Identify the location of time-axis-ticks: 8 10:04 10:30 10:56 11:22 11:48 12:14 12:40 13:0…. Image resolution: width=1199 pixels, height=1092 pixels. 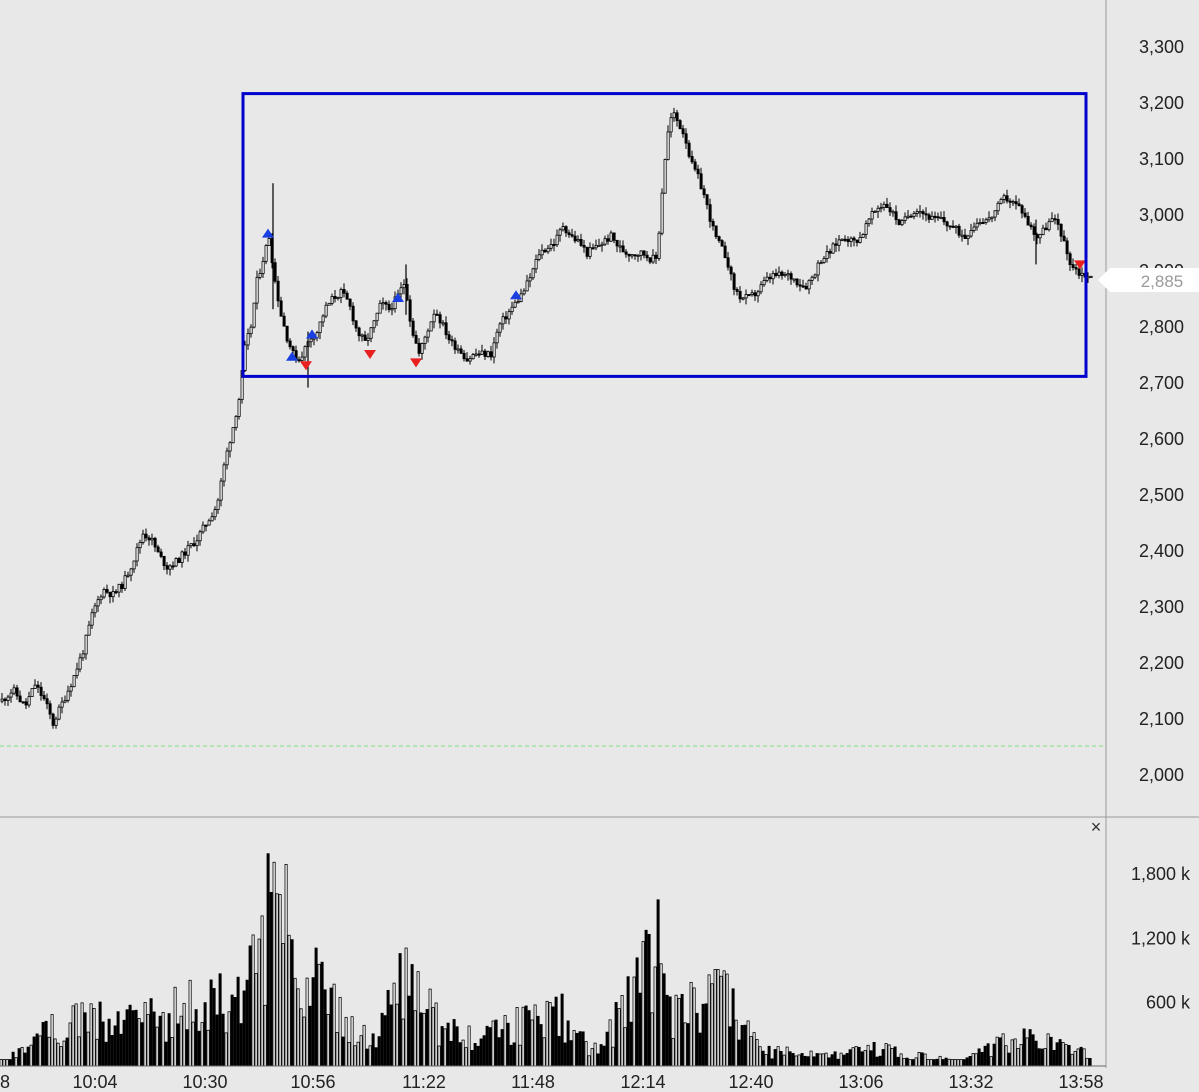
(552, 1082).